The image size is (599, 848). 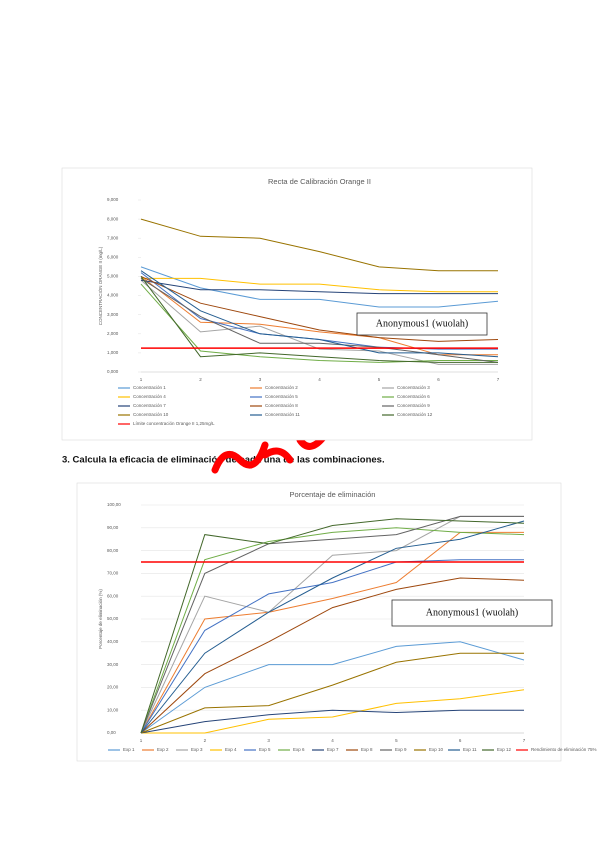 What do you see at coordinates (113, 641) in the screenshot?
I see `y-tick-label: 40,00` at bounding box center [113, 641].